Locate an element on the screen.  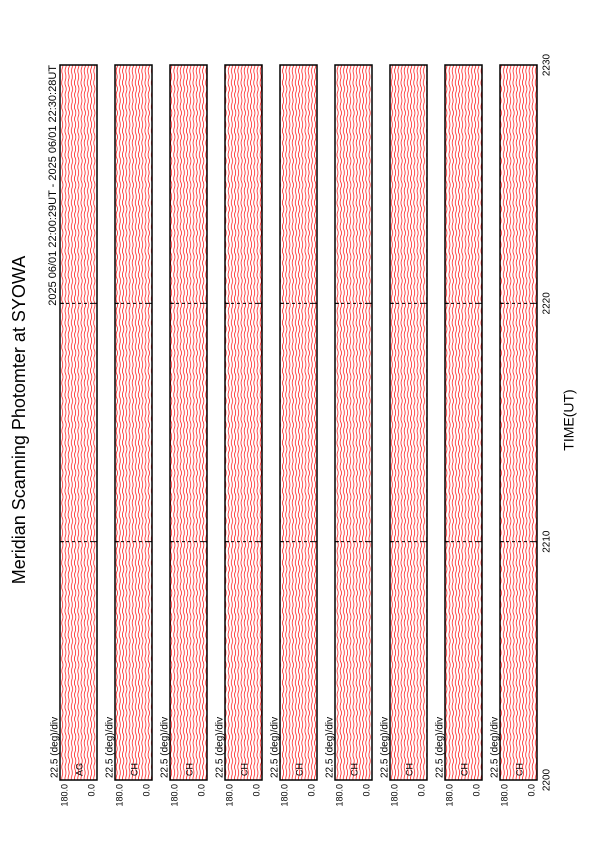
chart-title: Meridian Scanning Photomter at SYOWA is located at coordinates (19, 420).